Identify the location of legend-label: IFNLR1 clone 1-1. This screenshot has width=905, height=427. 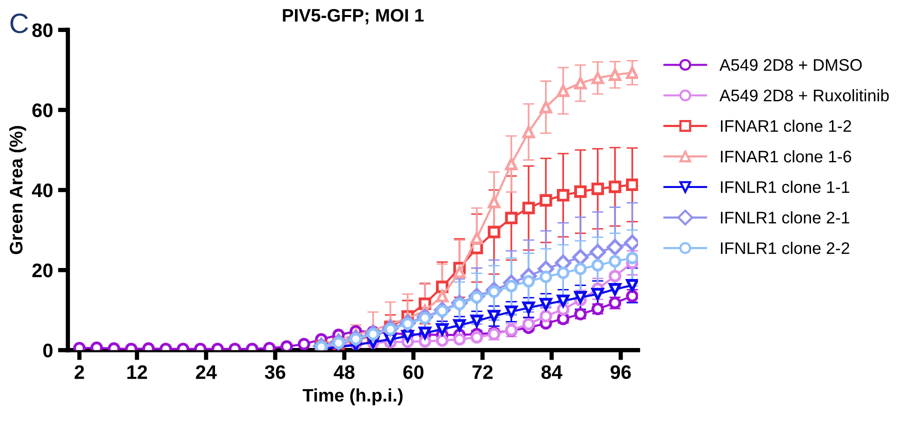
(785, 186).